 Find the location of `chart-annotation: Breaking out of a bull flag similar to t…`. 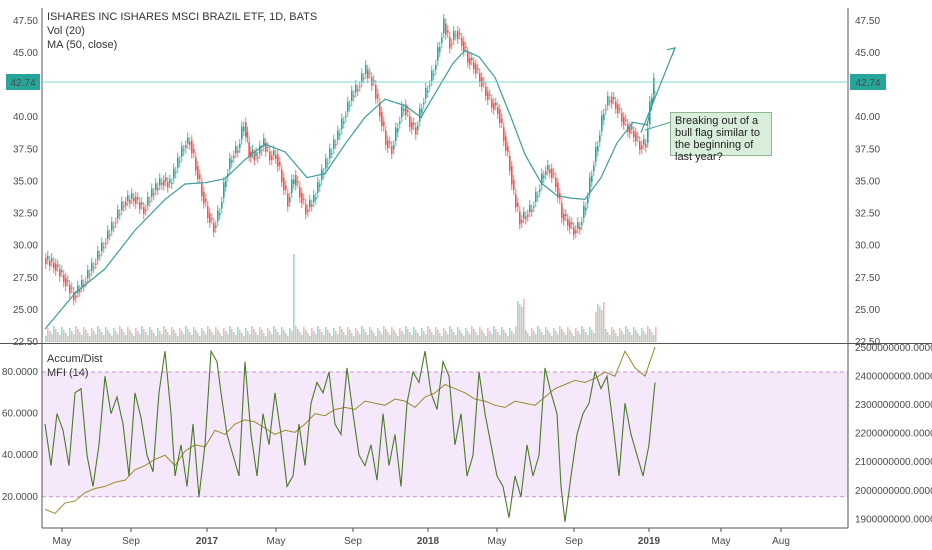

chart-annotation: Breaking out of a bull flag similar to t… is located at coordinates (721, 137).